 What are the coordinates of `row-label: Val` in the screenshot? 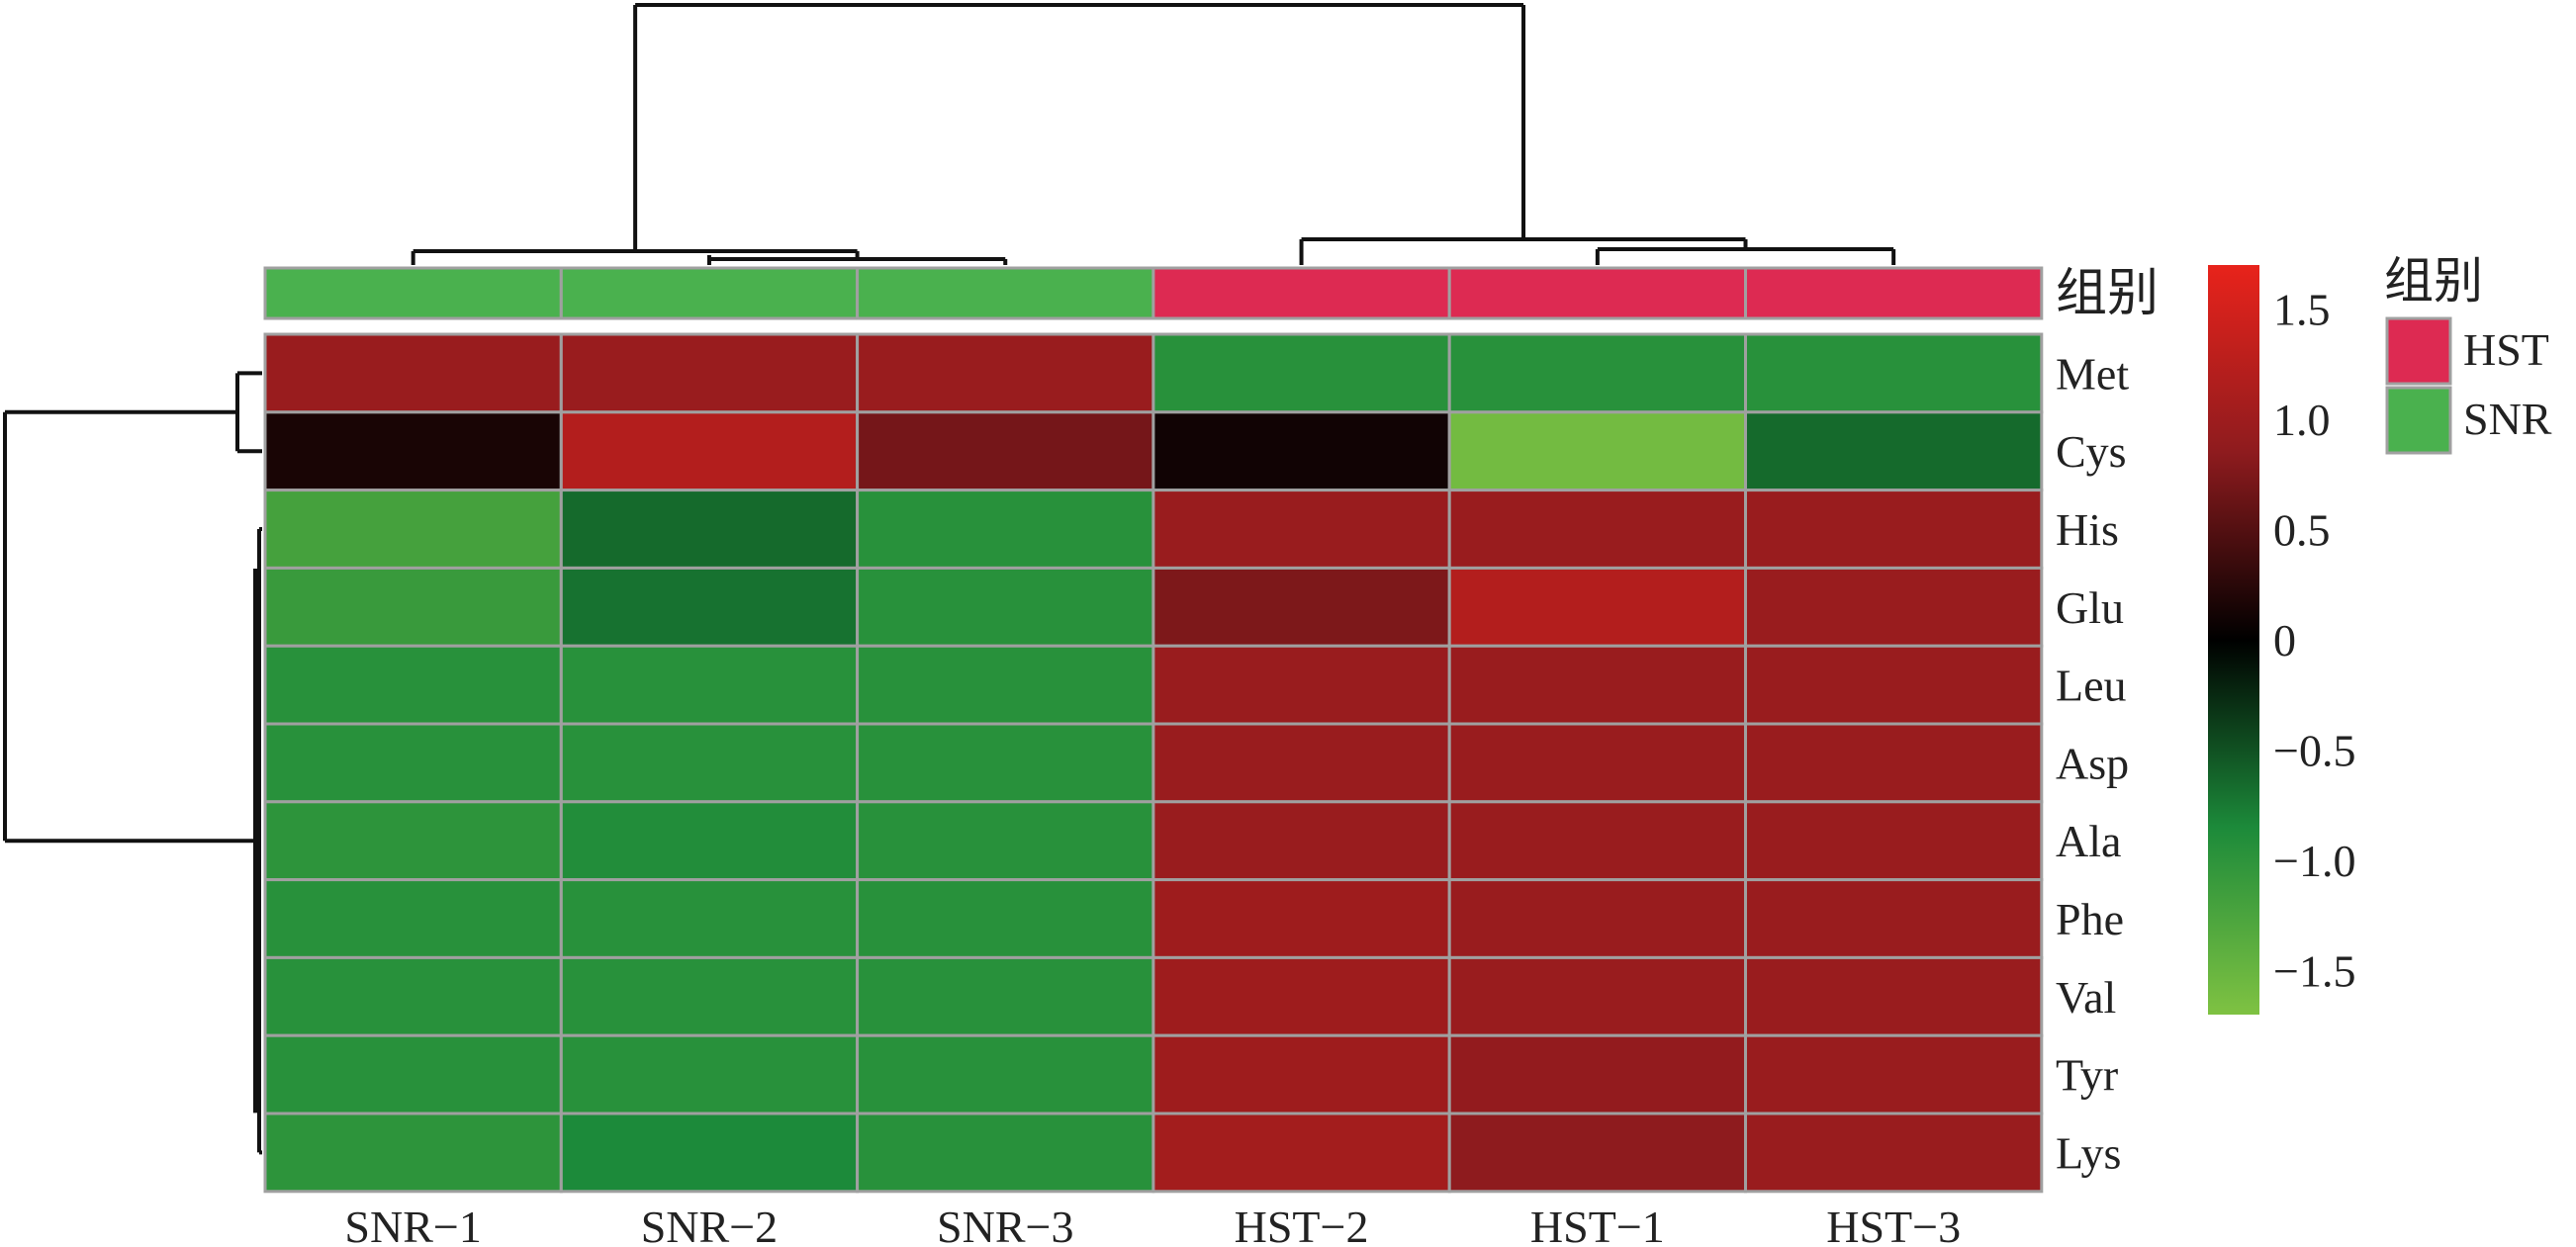 It's located at (2086, 998).